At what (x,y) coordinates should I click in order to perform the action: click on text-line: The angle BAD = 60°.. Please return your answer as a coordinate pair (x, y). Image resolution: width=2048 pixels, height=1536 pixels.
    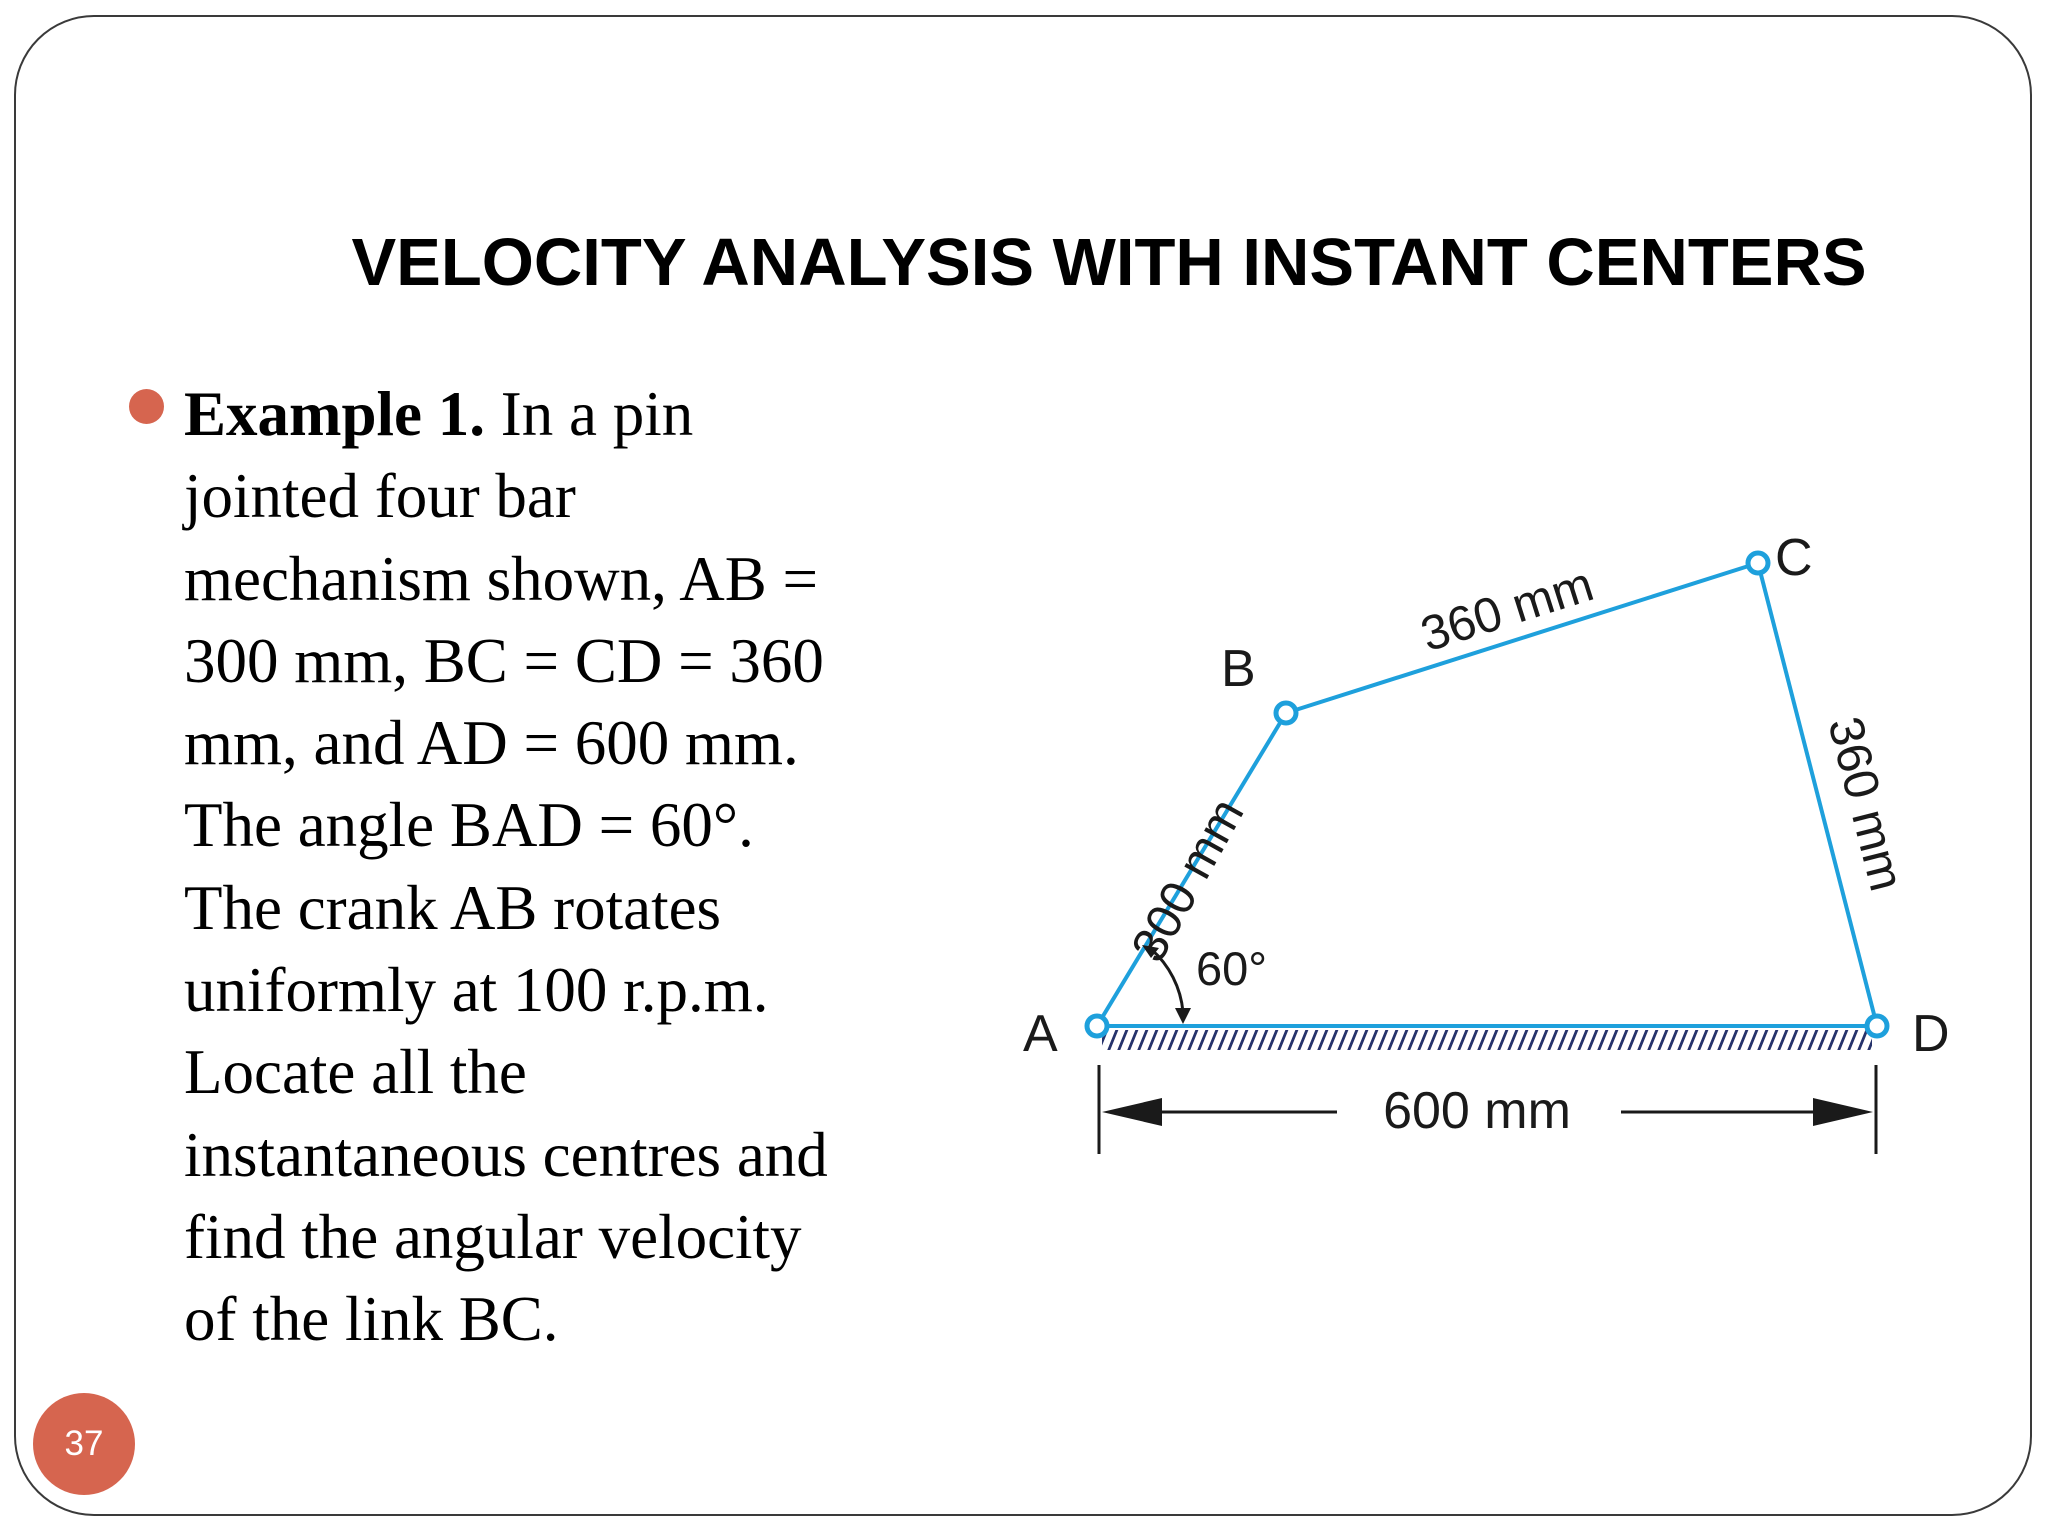
    Looking at the image, I should click on (469, 825).